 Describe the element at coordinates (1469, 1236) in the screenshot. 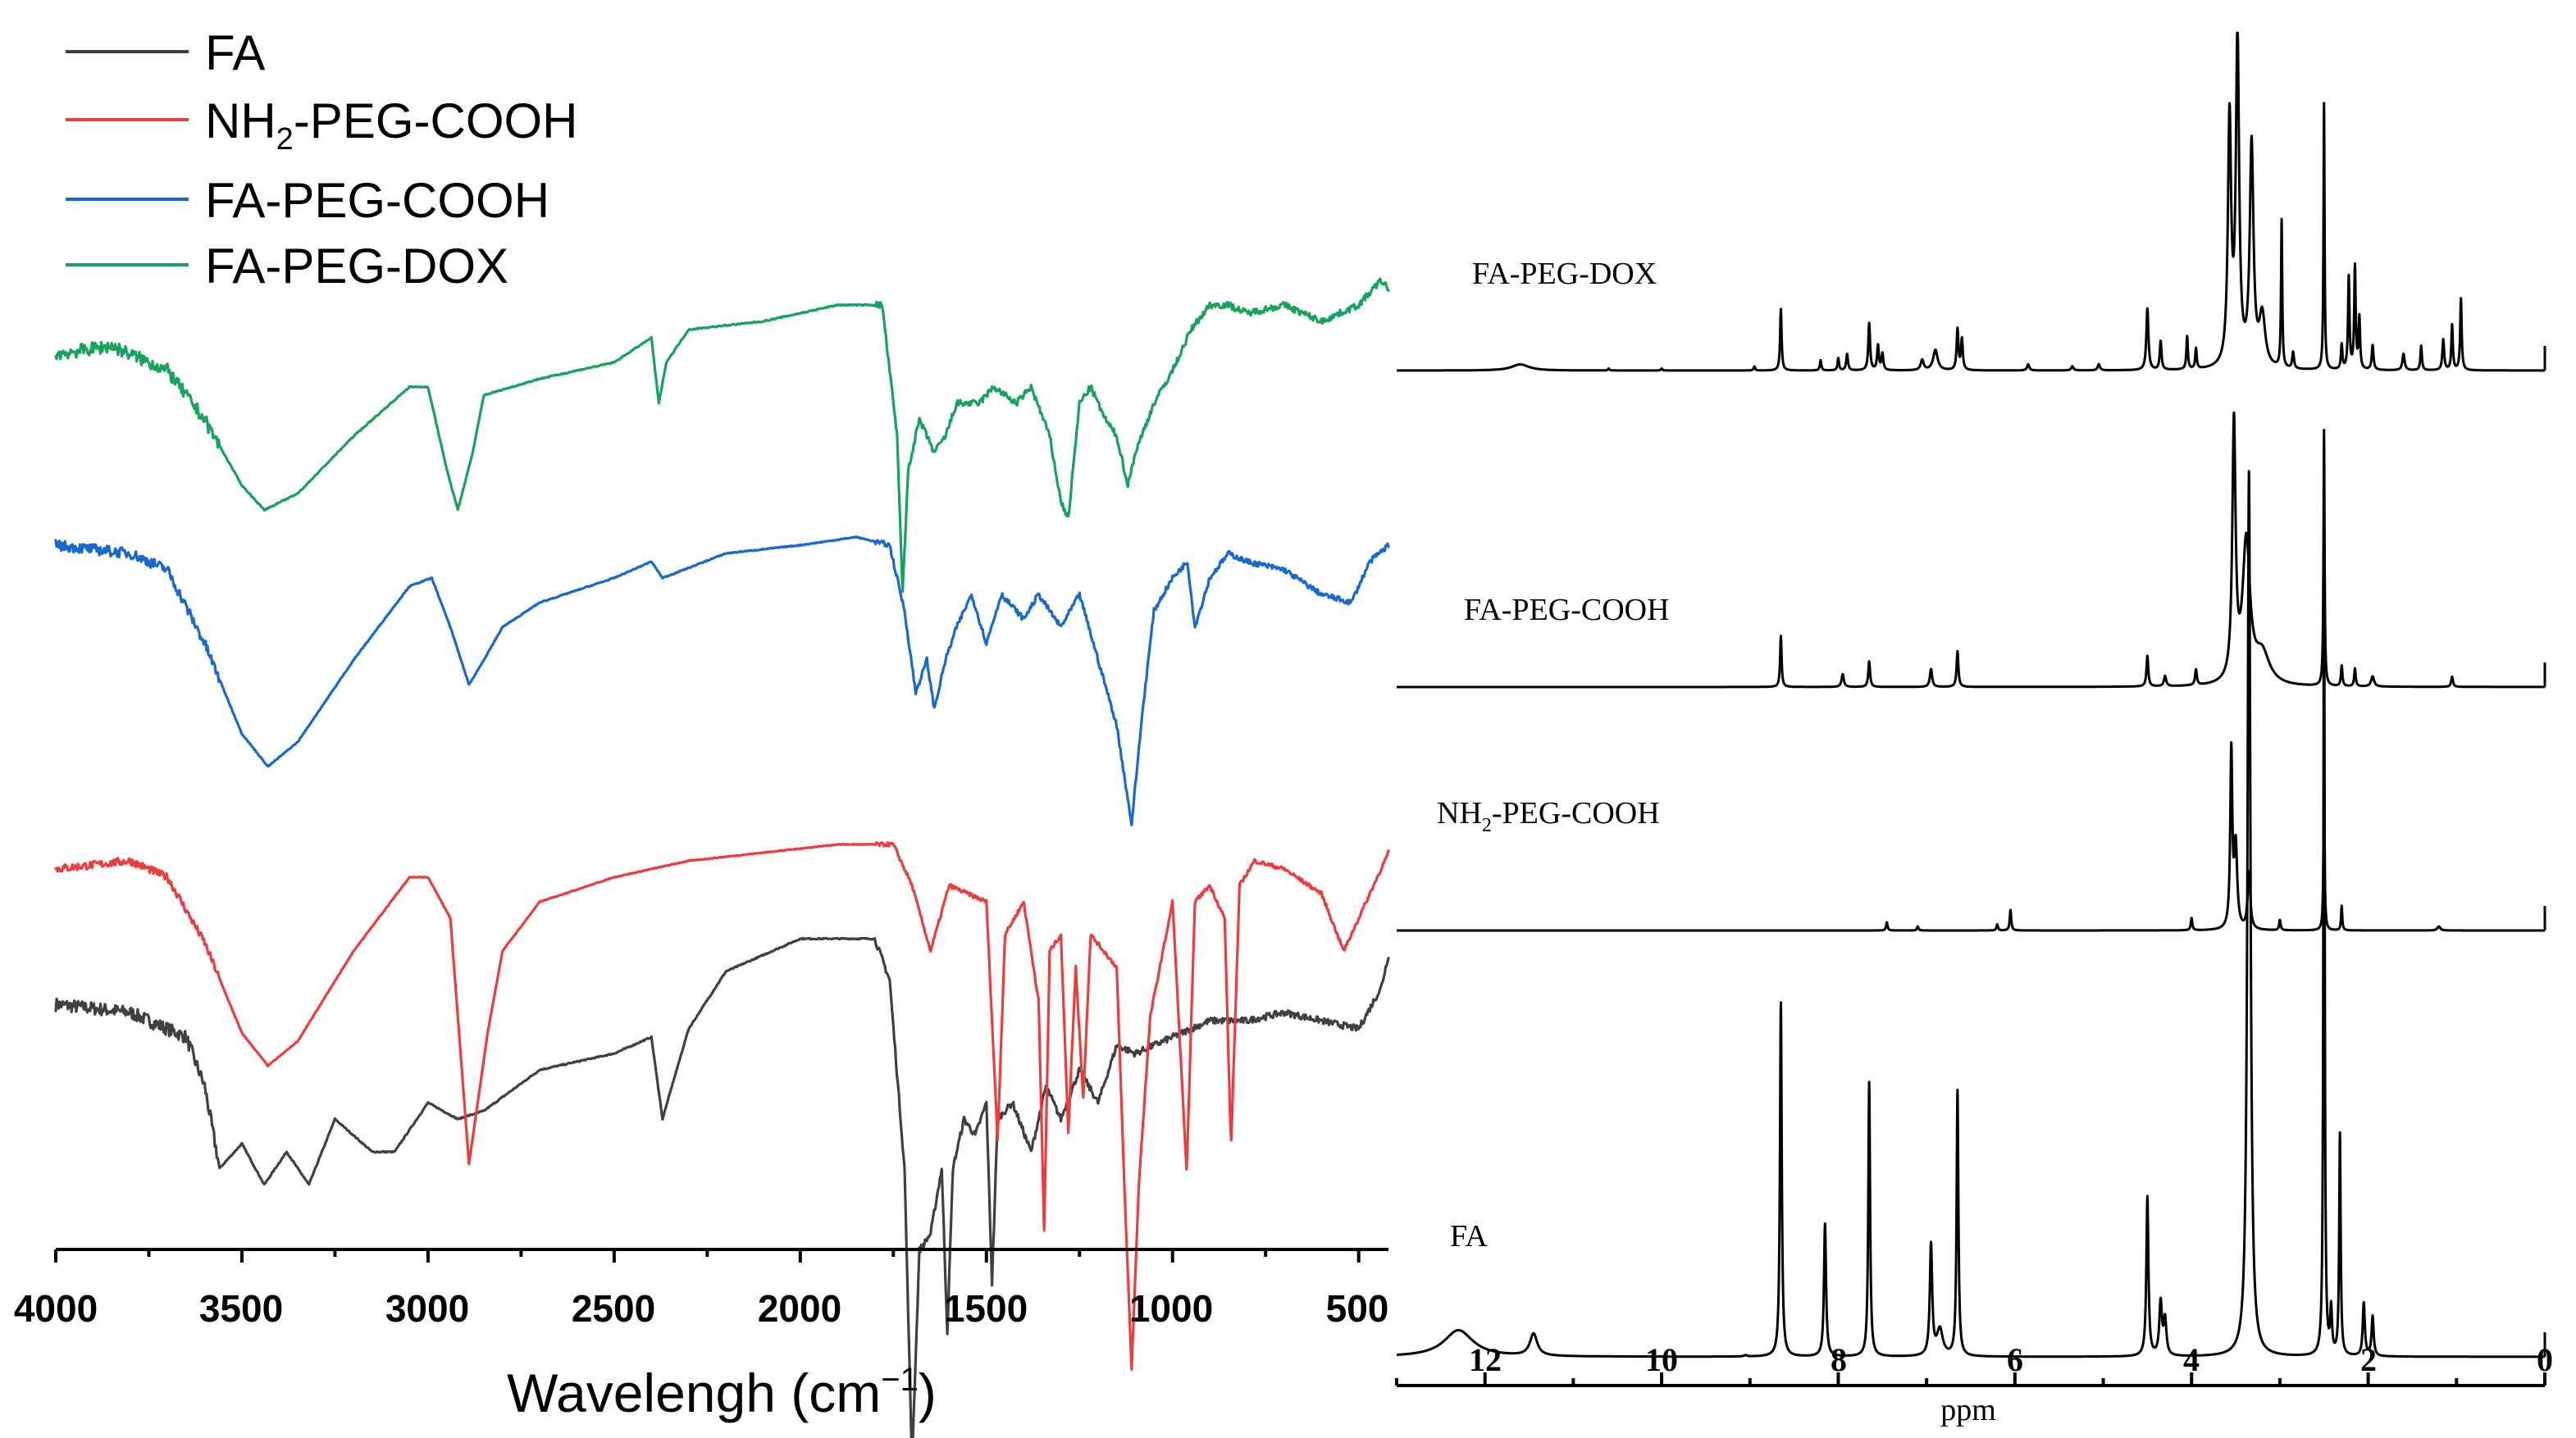

I see `nmr-label-fa: FA` at that location.